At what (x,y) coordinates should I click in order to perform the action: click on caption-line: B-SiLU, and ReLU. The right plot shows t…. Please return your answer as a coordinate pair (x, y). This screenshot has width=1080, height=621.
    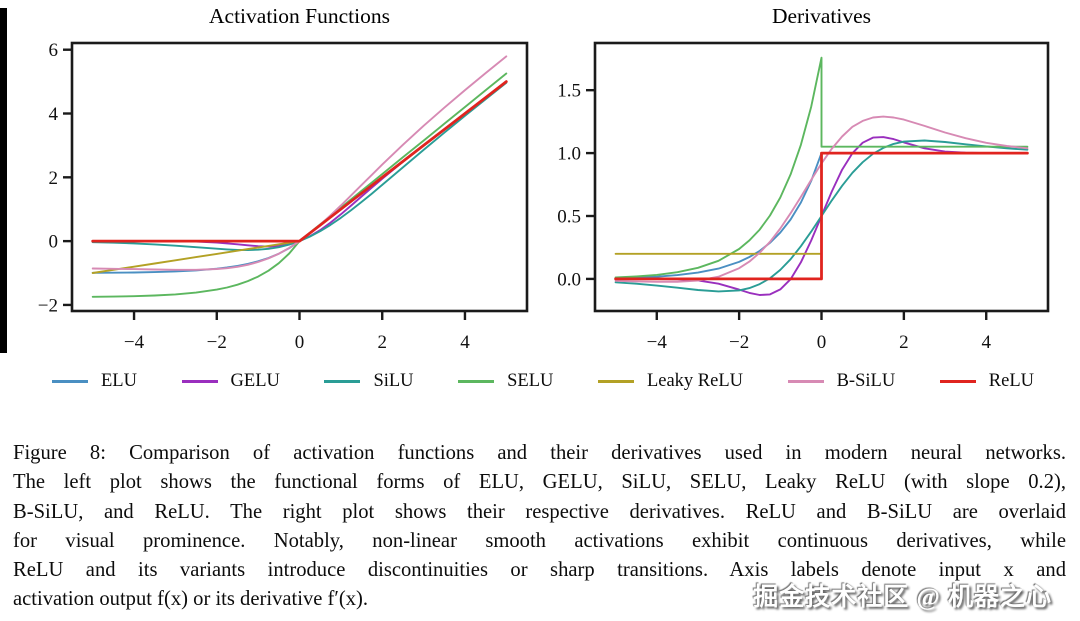
    Looking at the image, I should click on (539, 511).